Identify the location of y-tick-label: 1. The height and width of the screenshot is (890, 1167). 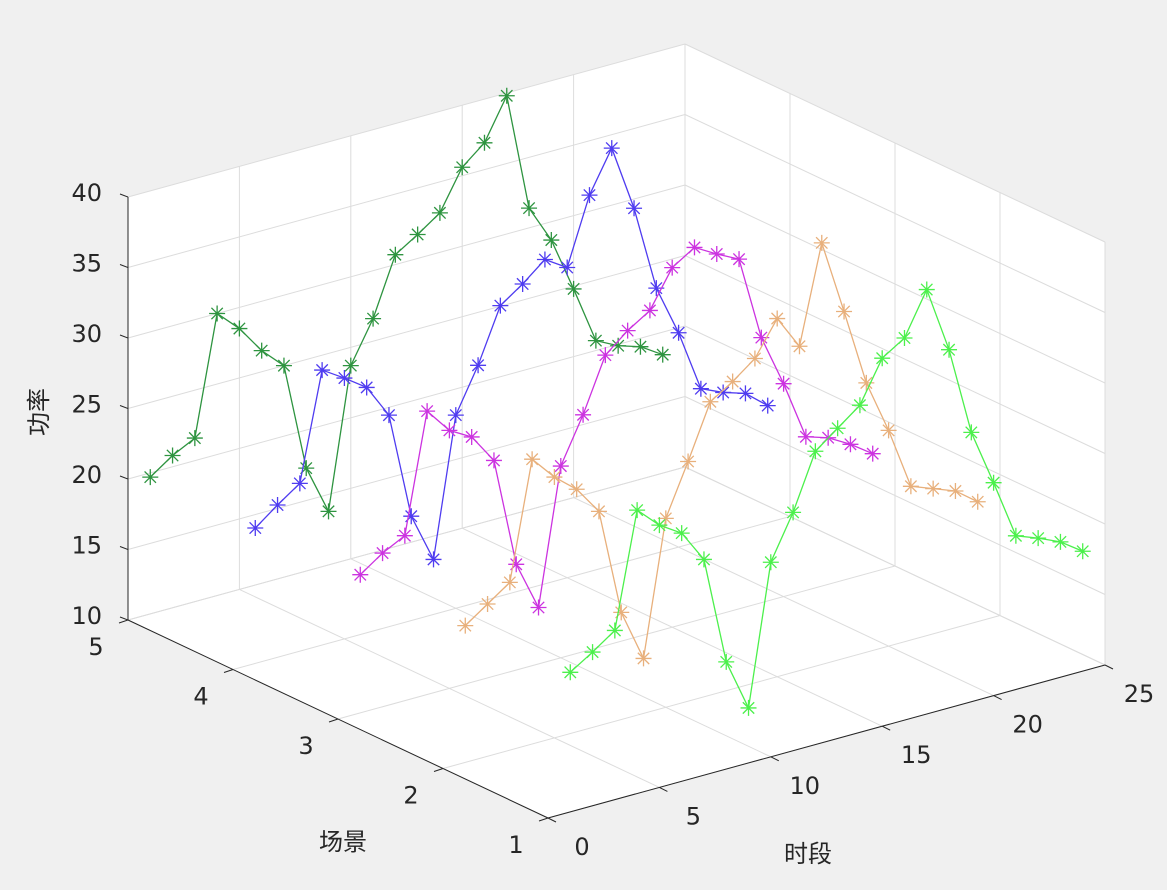
(515, 845).